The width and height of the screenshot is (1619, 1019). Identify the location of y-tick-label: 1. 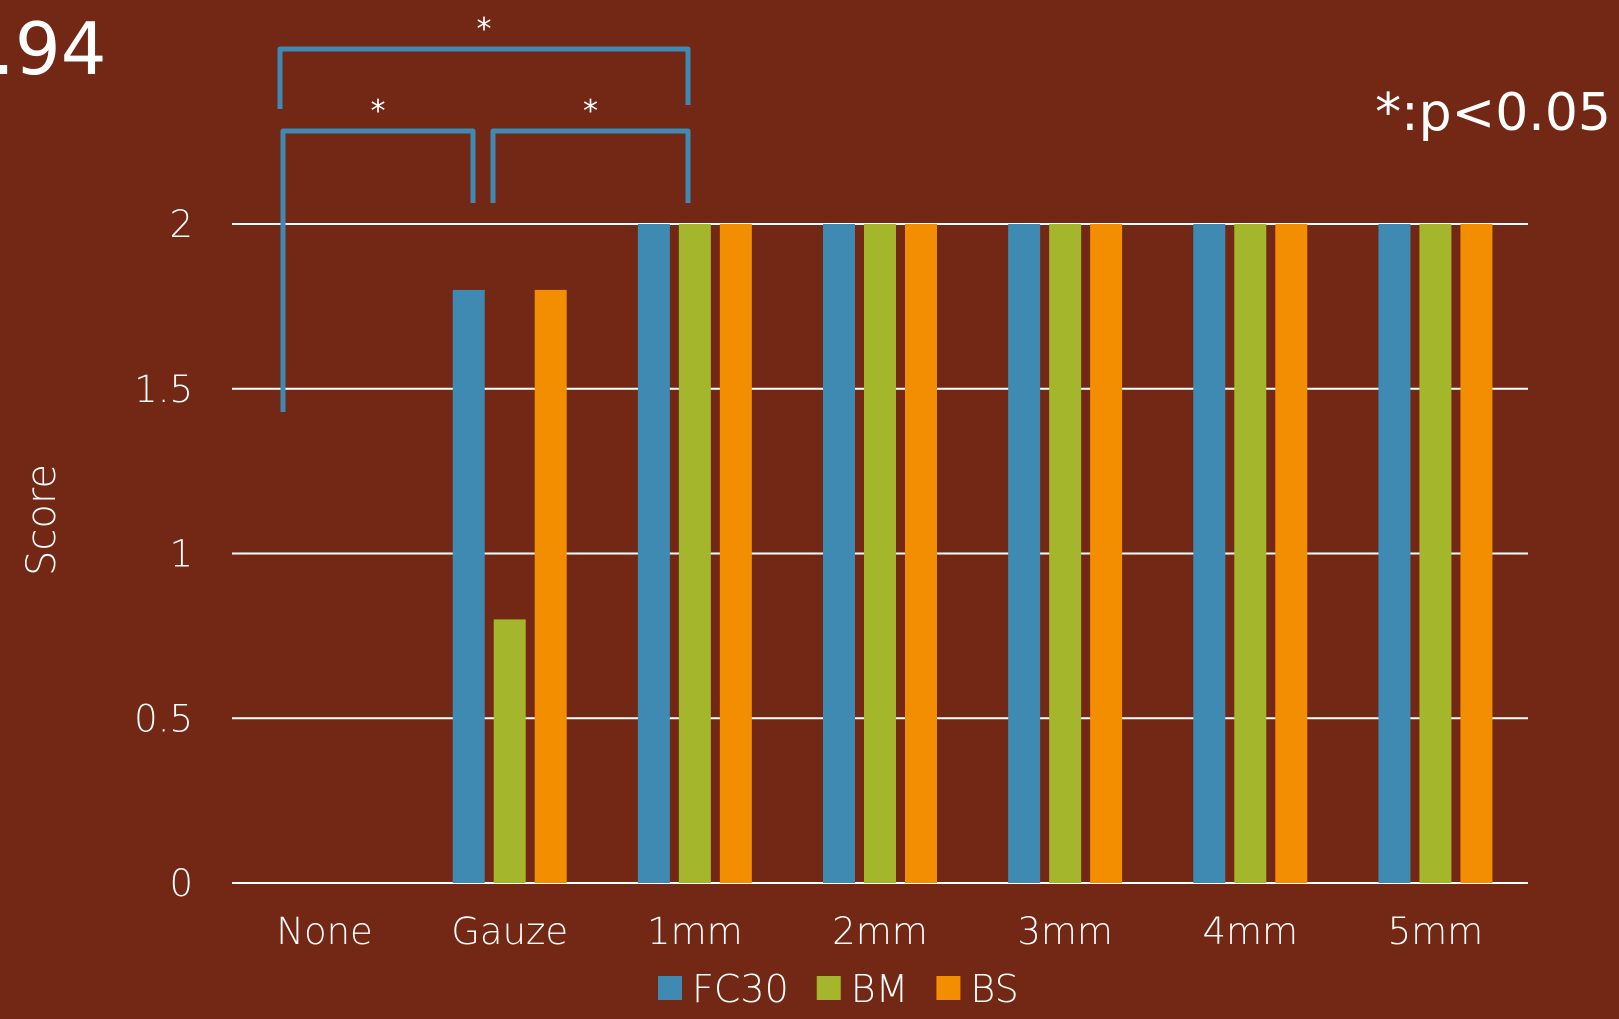
(181, 554).